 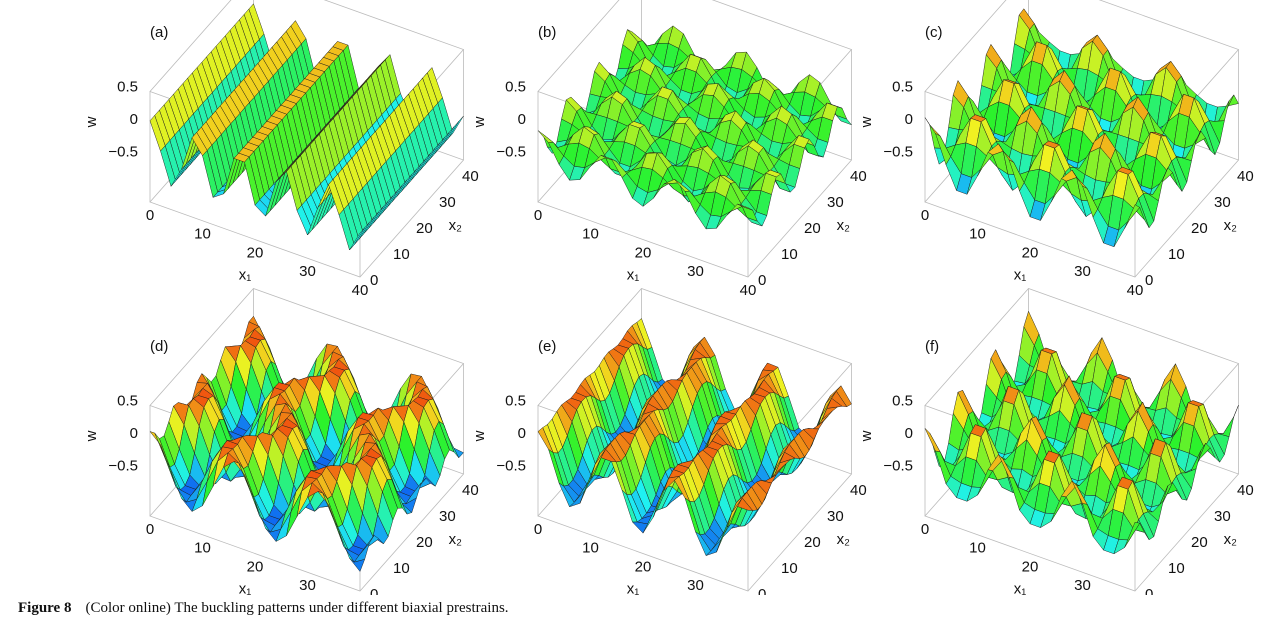 What do you see at coordinates (934, 32) in the screenshot?
I see `panel-label: (c)` at bounding box center [934, 32].